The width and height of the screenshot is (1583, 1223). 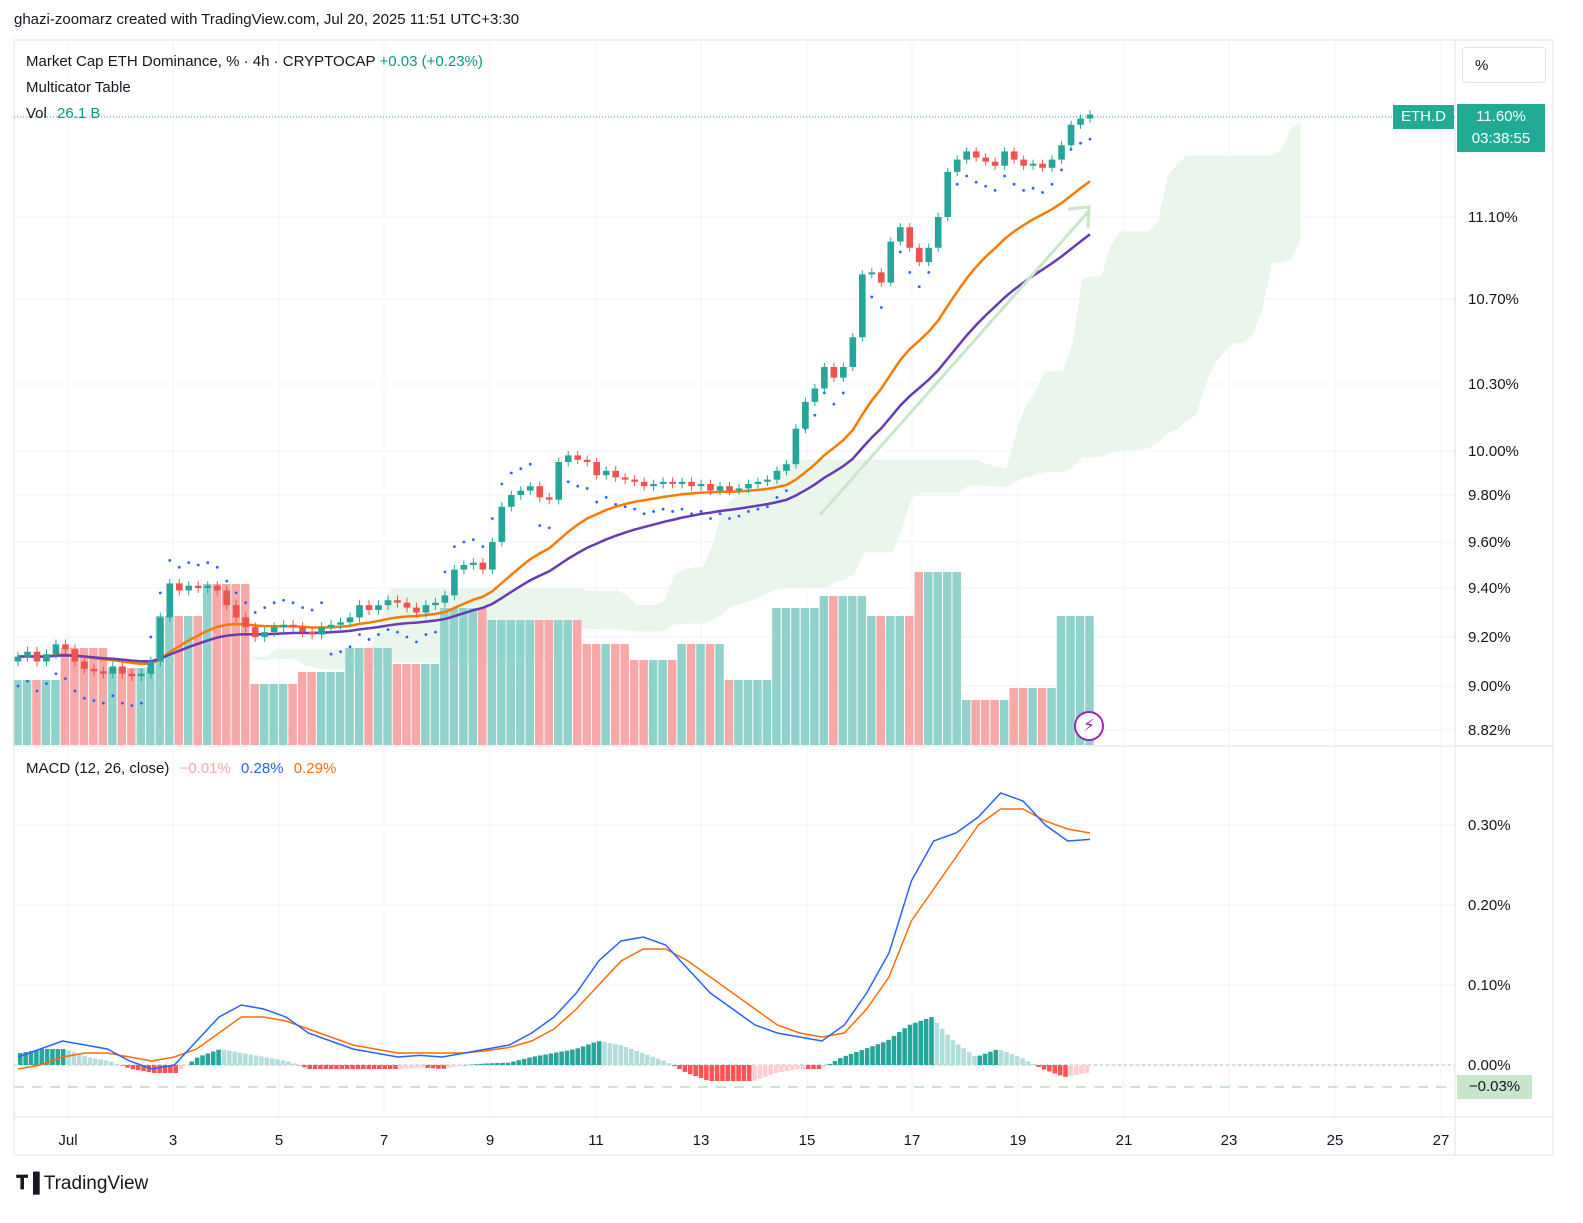 I want to click on time-tick-label: 25, so click(x=1335, y=1140).